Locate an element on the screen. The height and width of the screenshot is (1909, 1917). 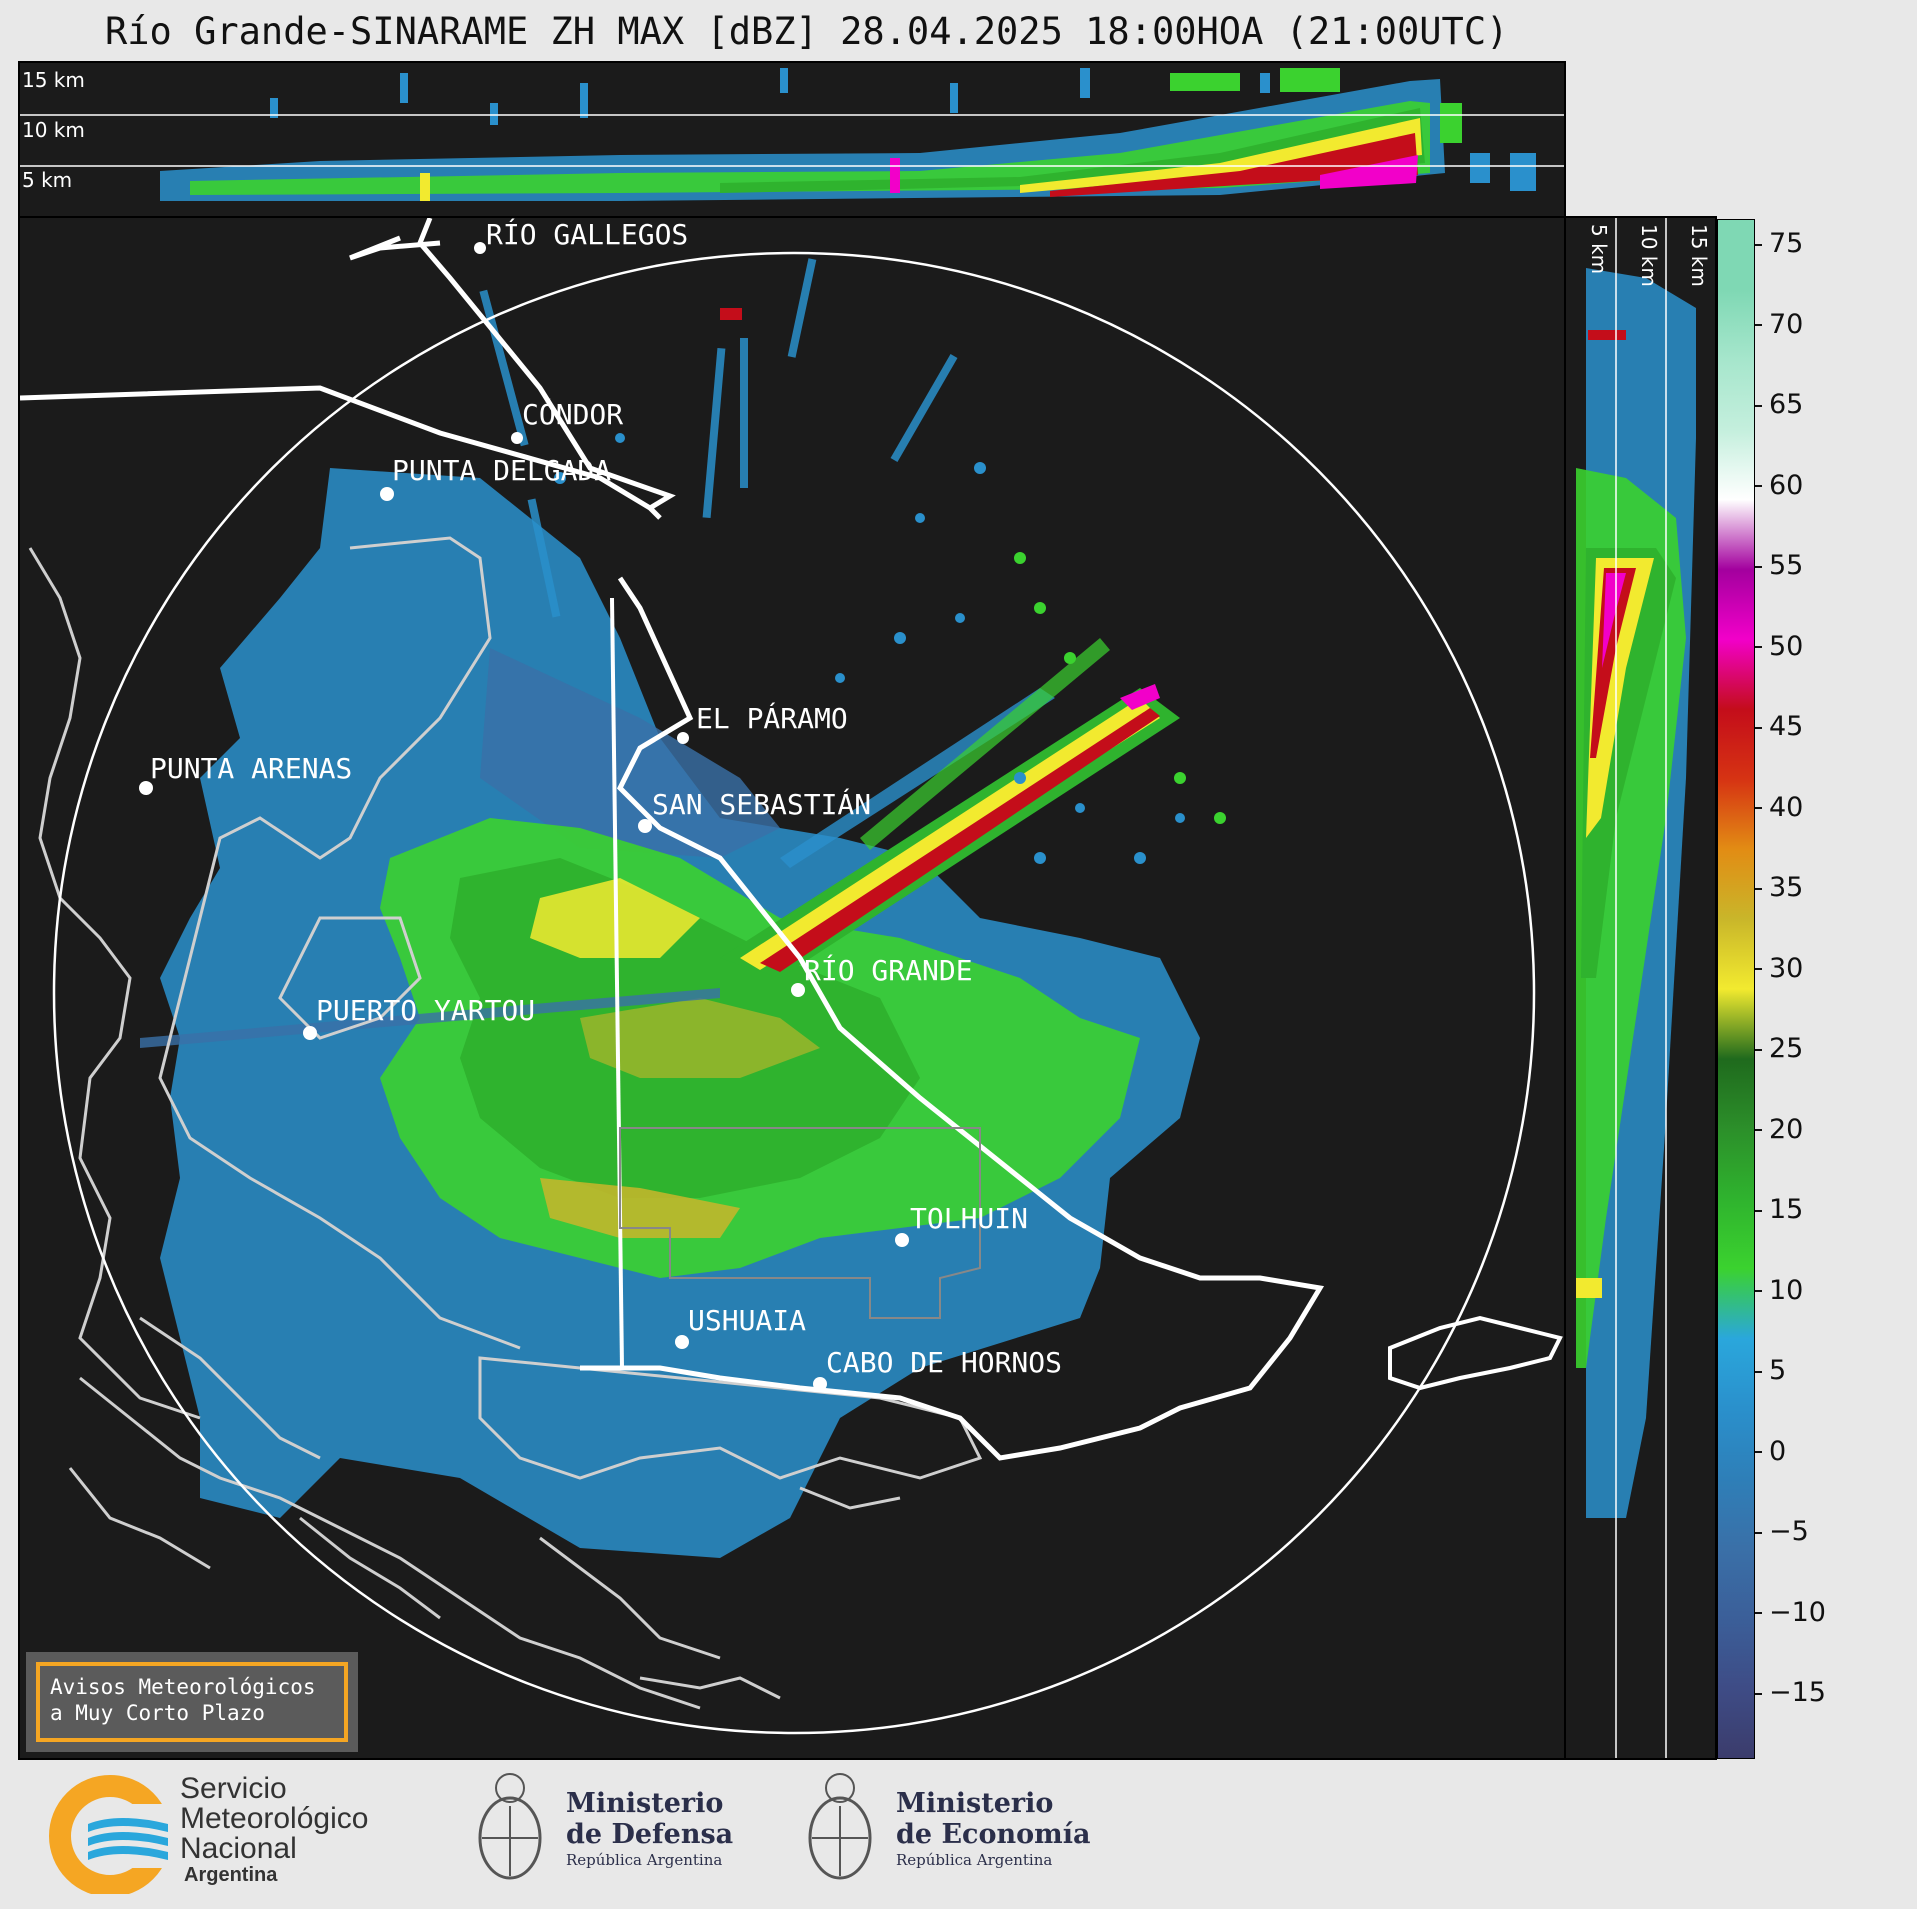
inset-boundary is located at coordinates (800, 1223).